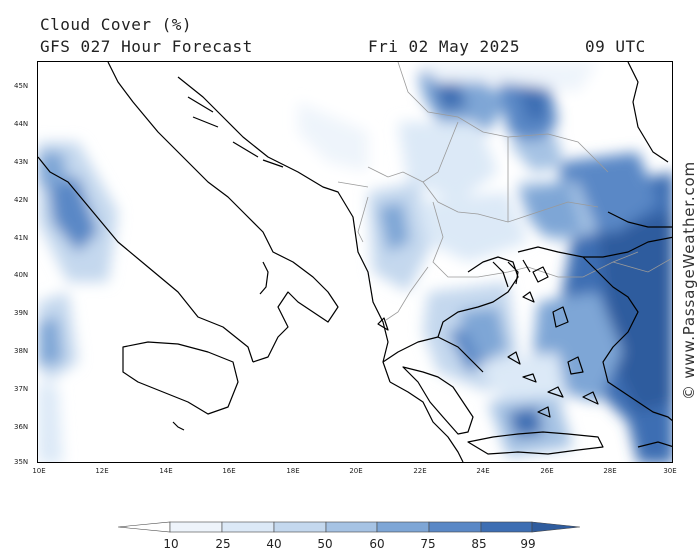 The height and width of the screenshot is (551, 700). Describe the element at coordinates (21, 124) in the screenshot. I see `lat-label-44n: 44N` at that location.